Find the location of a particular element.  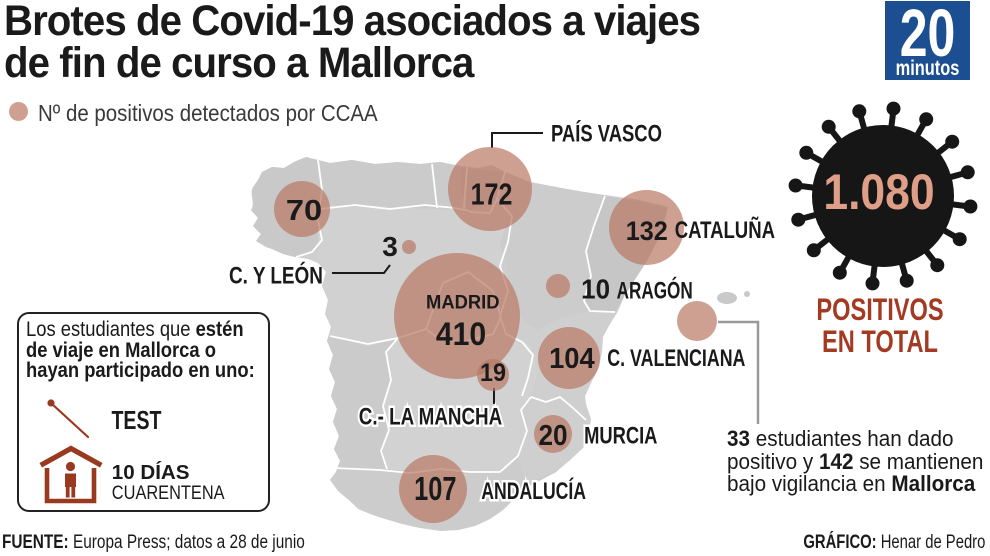

svg-text: MURCIA is located at coordinates (621, 435).